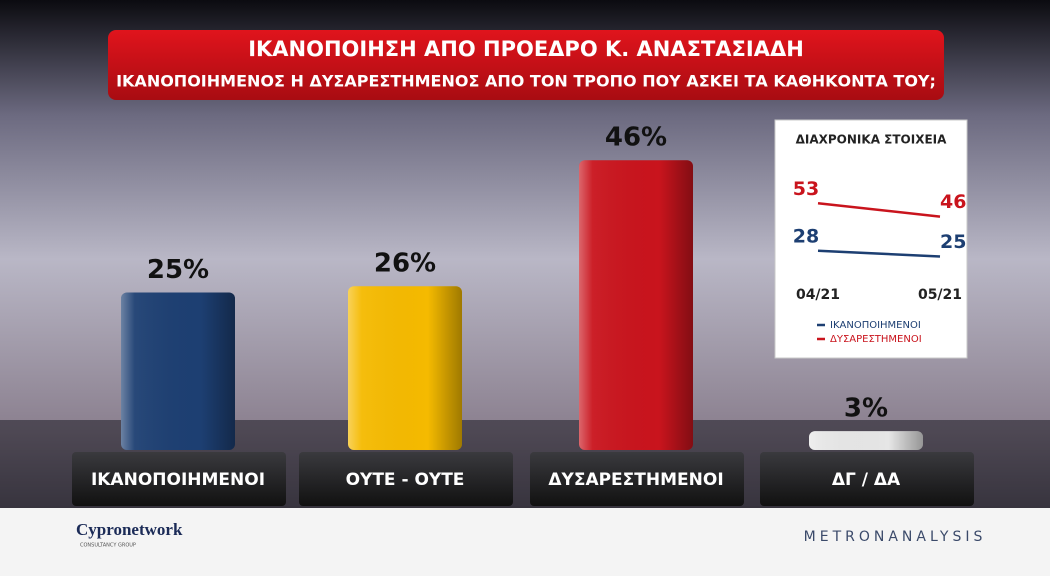  I want to click on value-label: 26%, so click(405, 264).